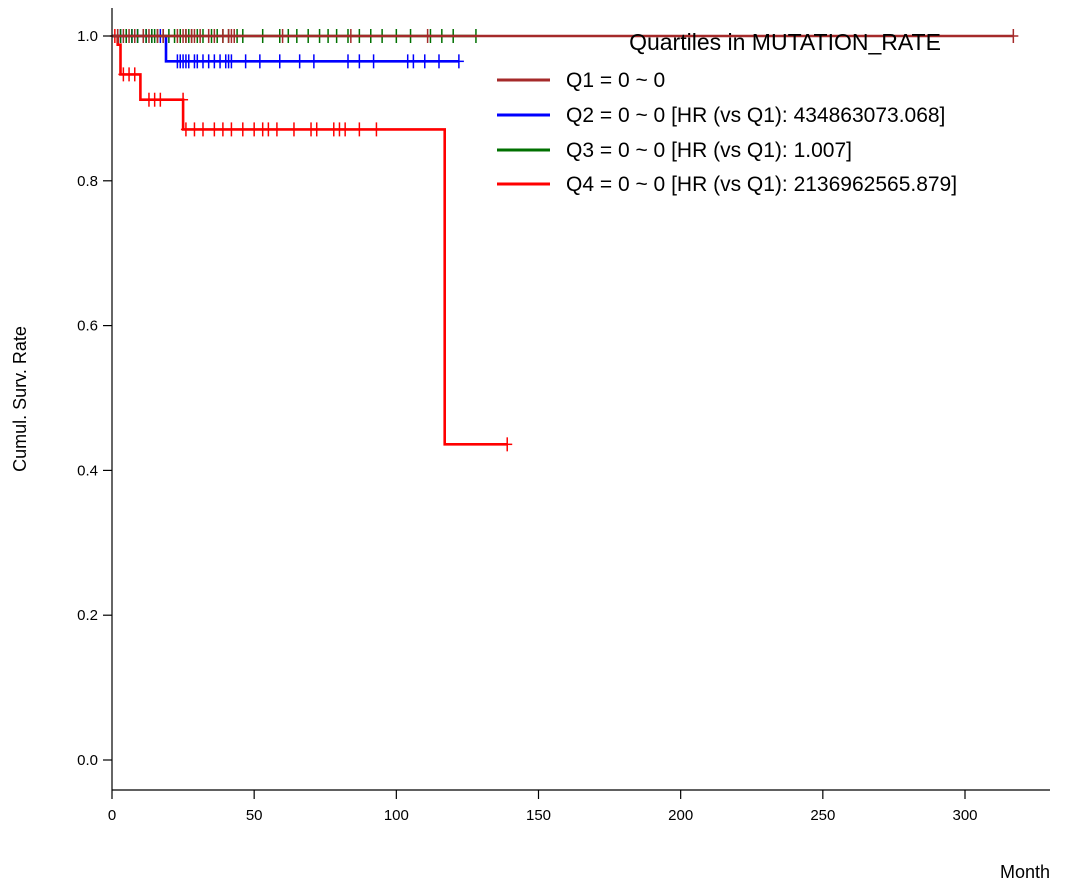  Describe the element at coordinates (112, 815) in the screenshot. I see `x-tick-label: 0` at that location.